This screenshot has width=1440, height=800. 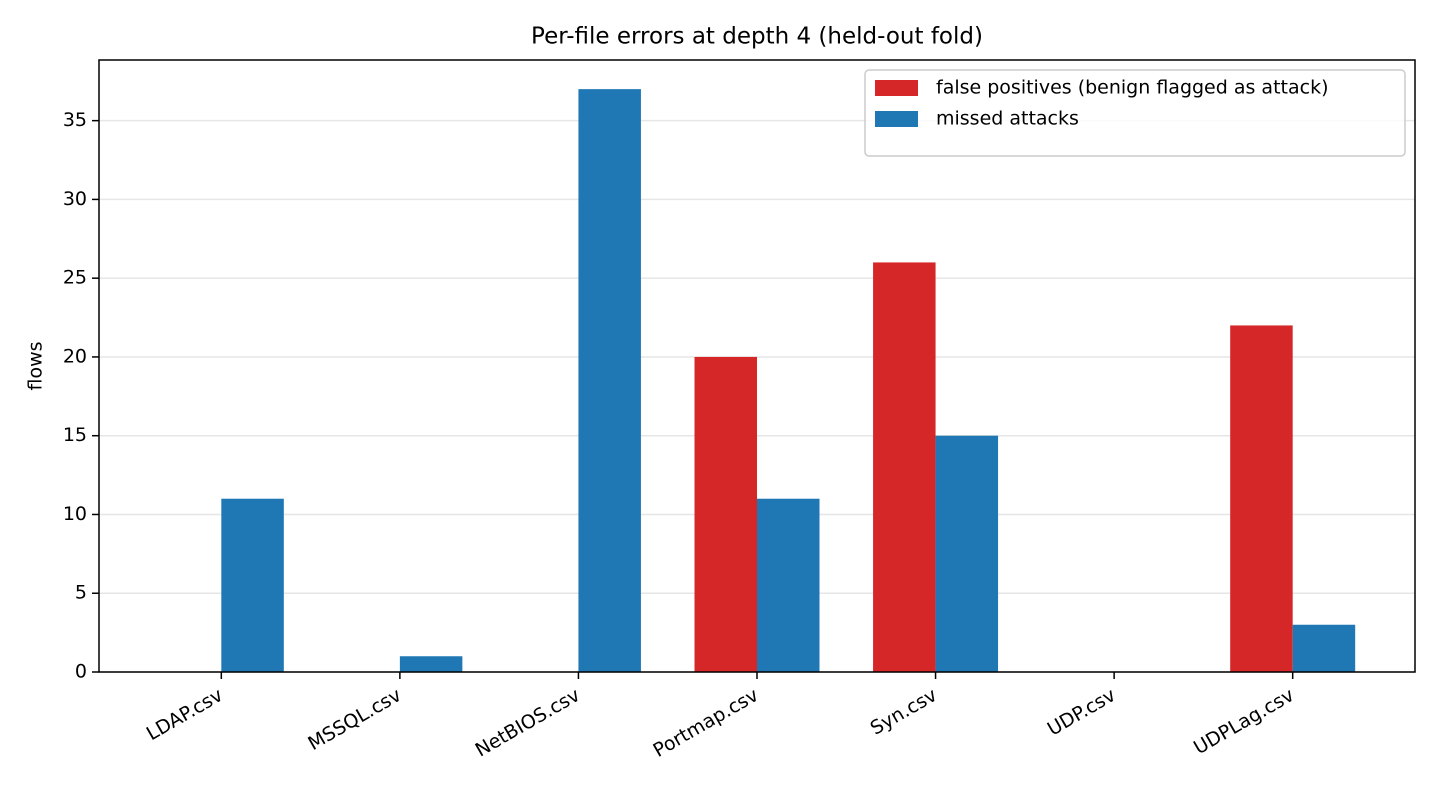 I want to click on y-tick-label: 0, so click(x=81, y=672).